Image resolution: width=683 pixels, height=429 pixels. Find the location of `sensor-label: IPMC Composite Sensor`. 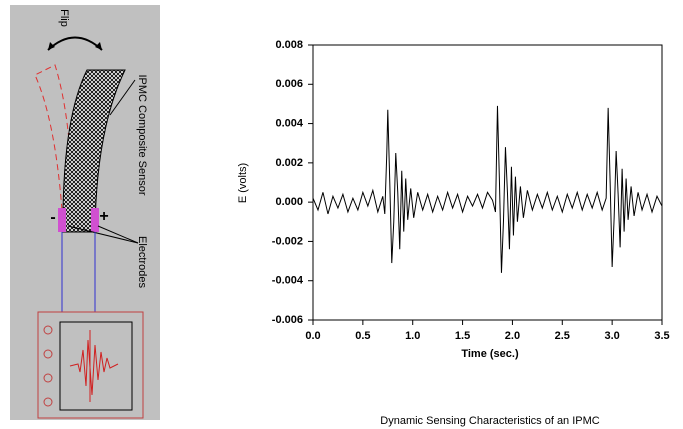

sensor-label: IPMC Composite Sensor is located at coordinates (142, 134).